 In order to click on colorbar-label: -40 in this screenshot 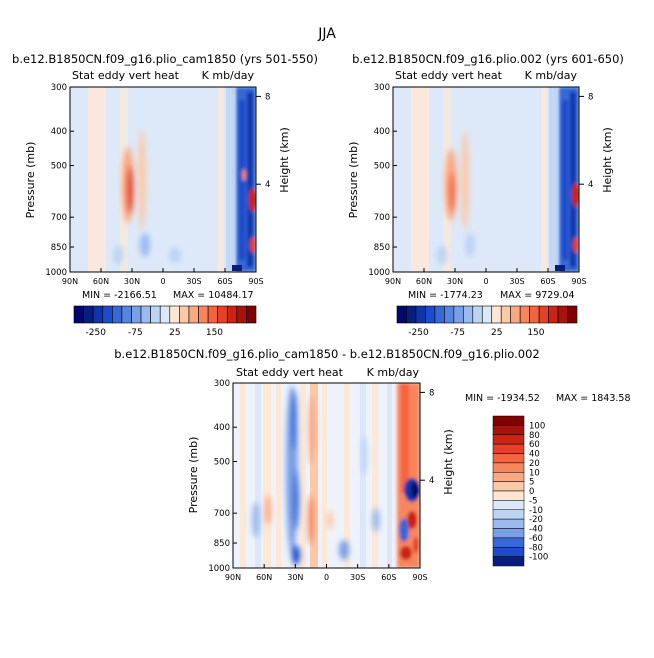, I will do `click(536, 530)`.